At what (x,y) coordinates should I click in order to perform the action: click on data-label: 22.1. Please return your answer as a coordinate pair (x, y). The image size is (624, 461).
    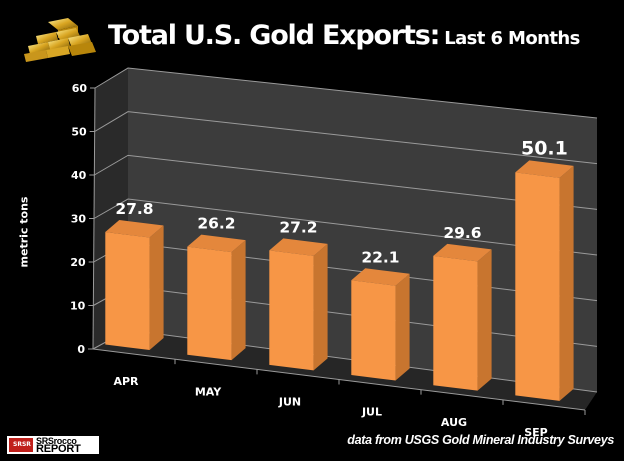
    Looking at the image, I should click on (380, 257).